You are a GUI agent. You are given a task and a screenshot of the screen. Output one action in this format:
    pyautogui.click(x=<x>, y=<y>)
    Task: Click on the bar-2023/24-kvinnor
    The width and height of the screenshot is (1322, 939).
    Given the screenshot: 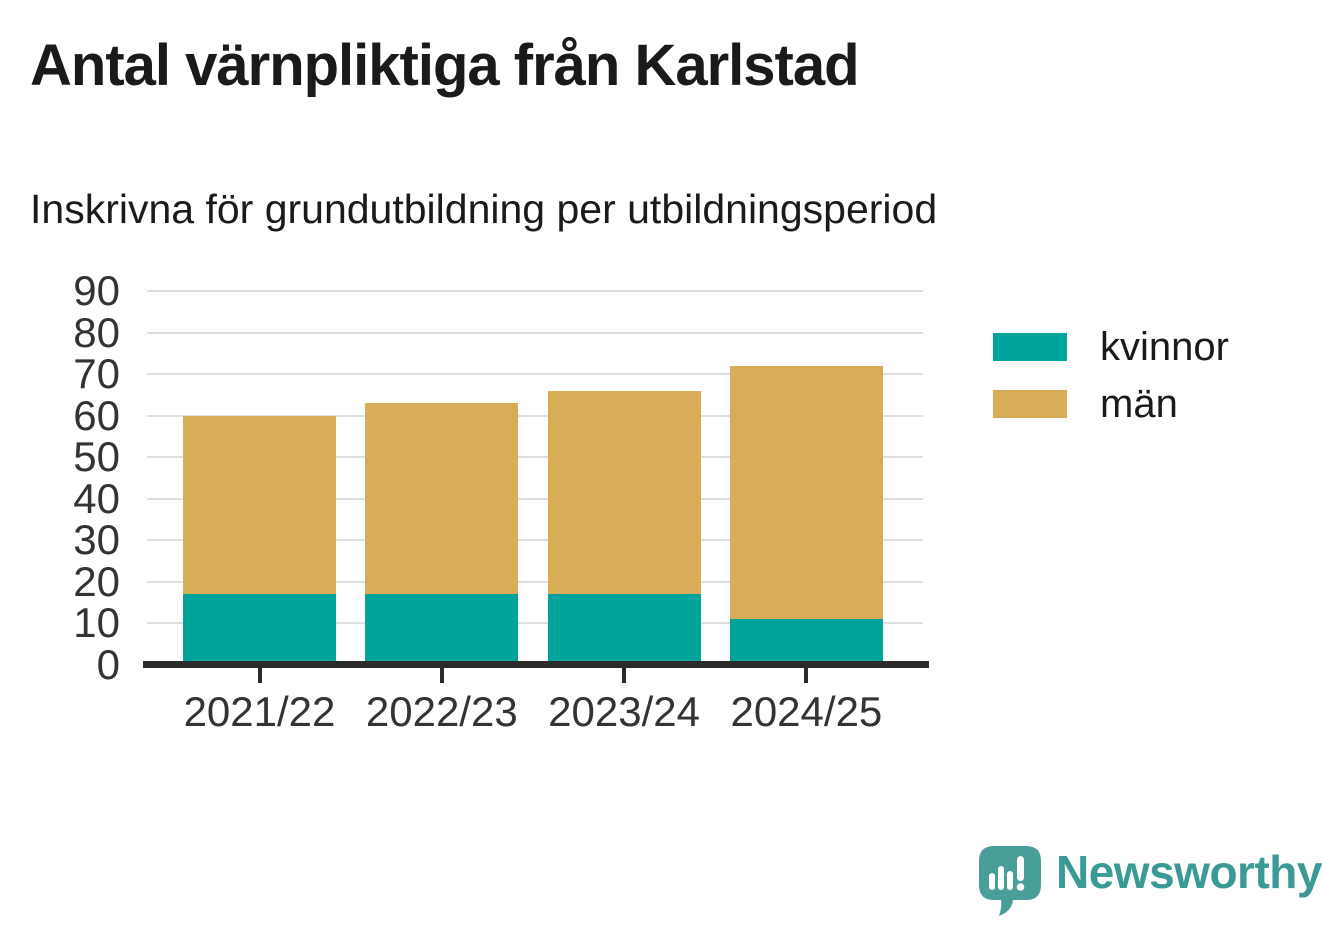 What is the action you would take?
    pyautogui.click(x=624, y=629)
    